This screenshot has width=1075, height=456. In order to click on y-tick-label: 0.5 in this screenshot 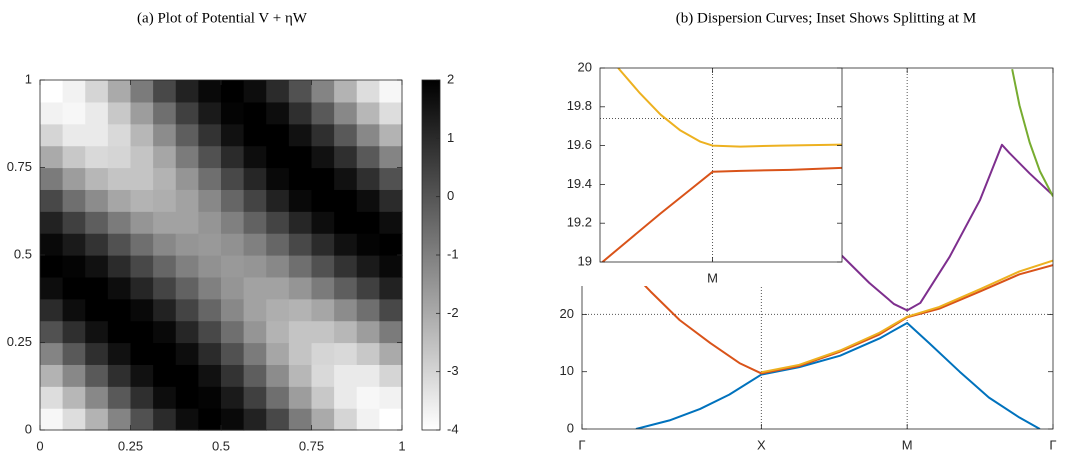, I will do `click(23, 253)`.